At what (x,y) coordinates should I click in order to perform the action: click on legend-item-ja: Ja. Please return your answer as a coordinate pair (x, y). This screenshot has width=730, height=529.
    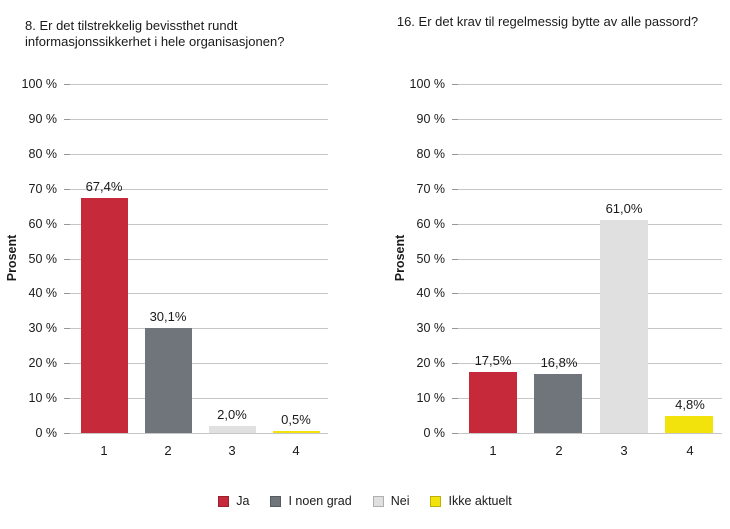
    Looking at the image, I should click on (233, 501).